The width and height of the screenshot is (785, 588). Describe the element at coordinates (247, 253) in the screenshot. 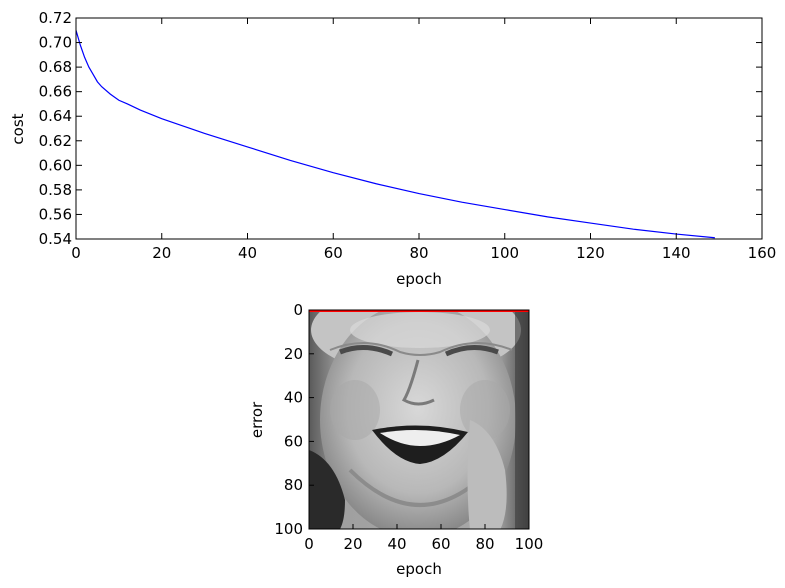

I see `cost-x-tick-label: 40` at that location.